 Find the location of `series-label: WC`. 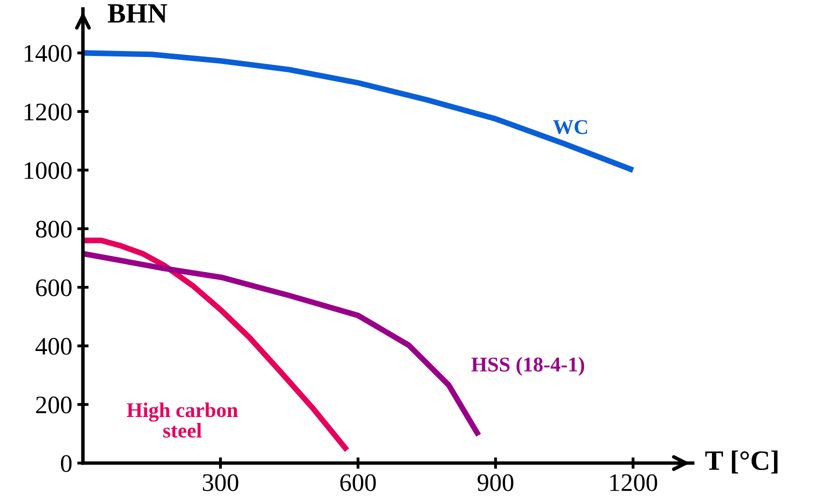

series-label: WC is located at coordinates (570, 127).